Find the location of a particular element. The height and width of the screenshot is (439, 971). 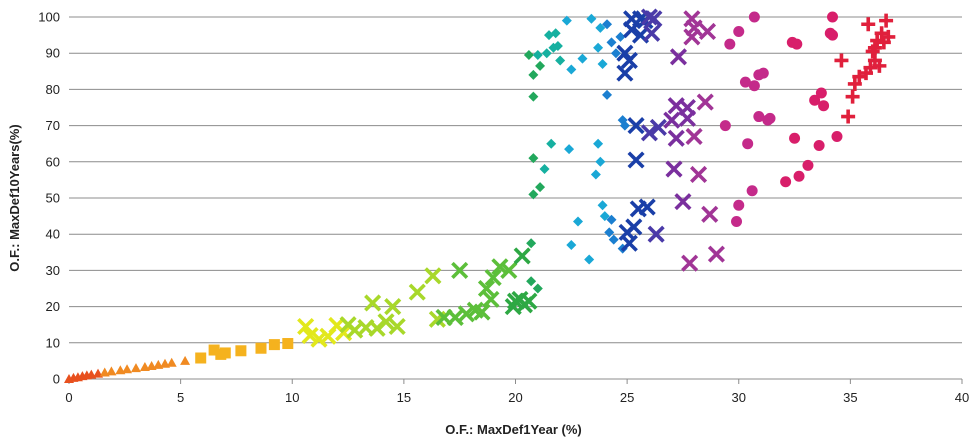

y-tick-label: 50 is located at coordinates (53, 198).